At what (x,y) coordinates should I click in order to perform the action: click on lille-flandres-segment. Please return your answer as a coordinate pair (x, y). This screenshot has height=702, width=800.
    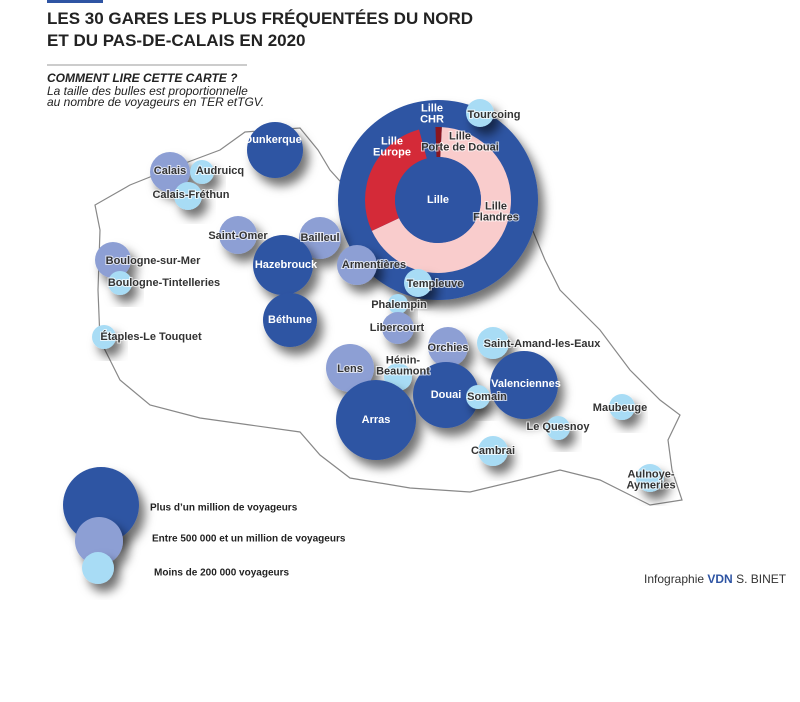
    Looking at the image, I should click on (441, 200).